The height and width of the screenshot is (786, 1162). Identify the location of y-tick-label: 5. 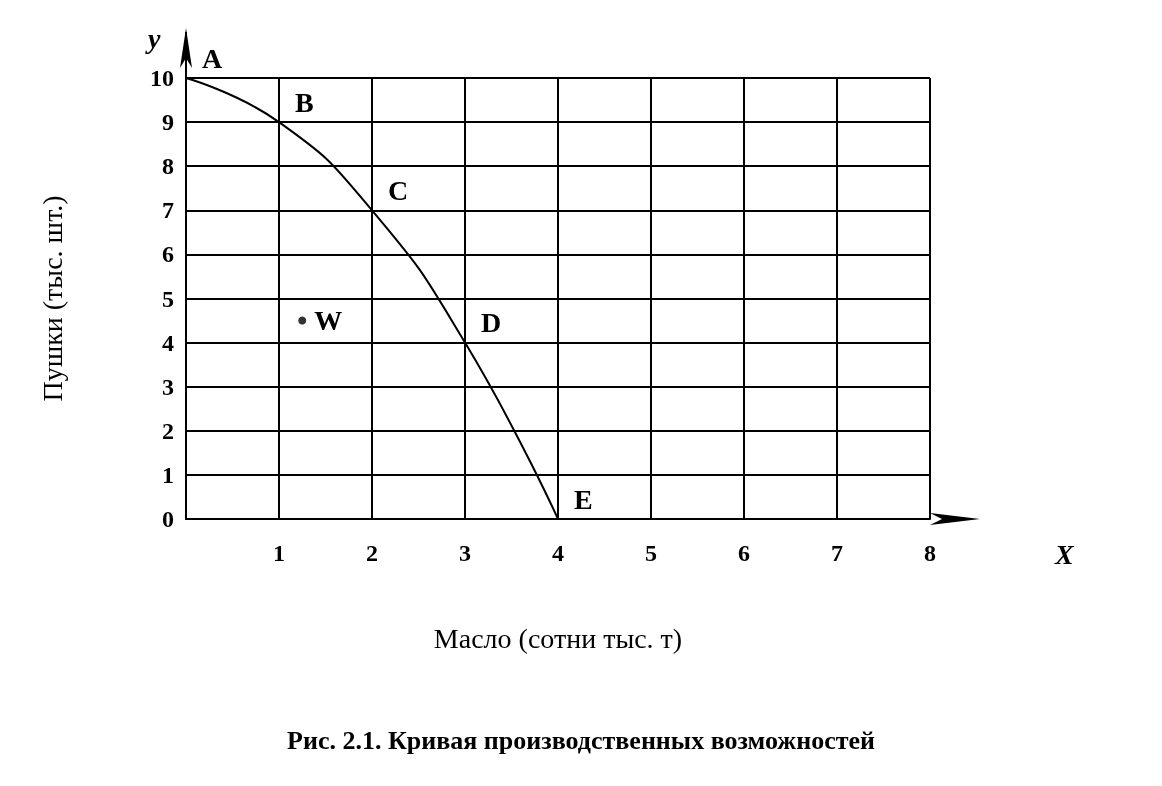
(168, 298).